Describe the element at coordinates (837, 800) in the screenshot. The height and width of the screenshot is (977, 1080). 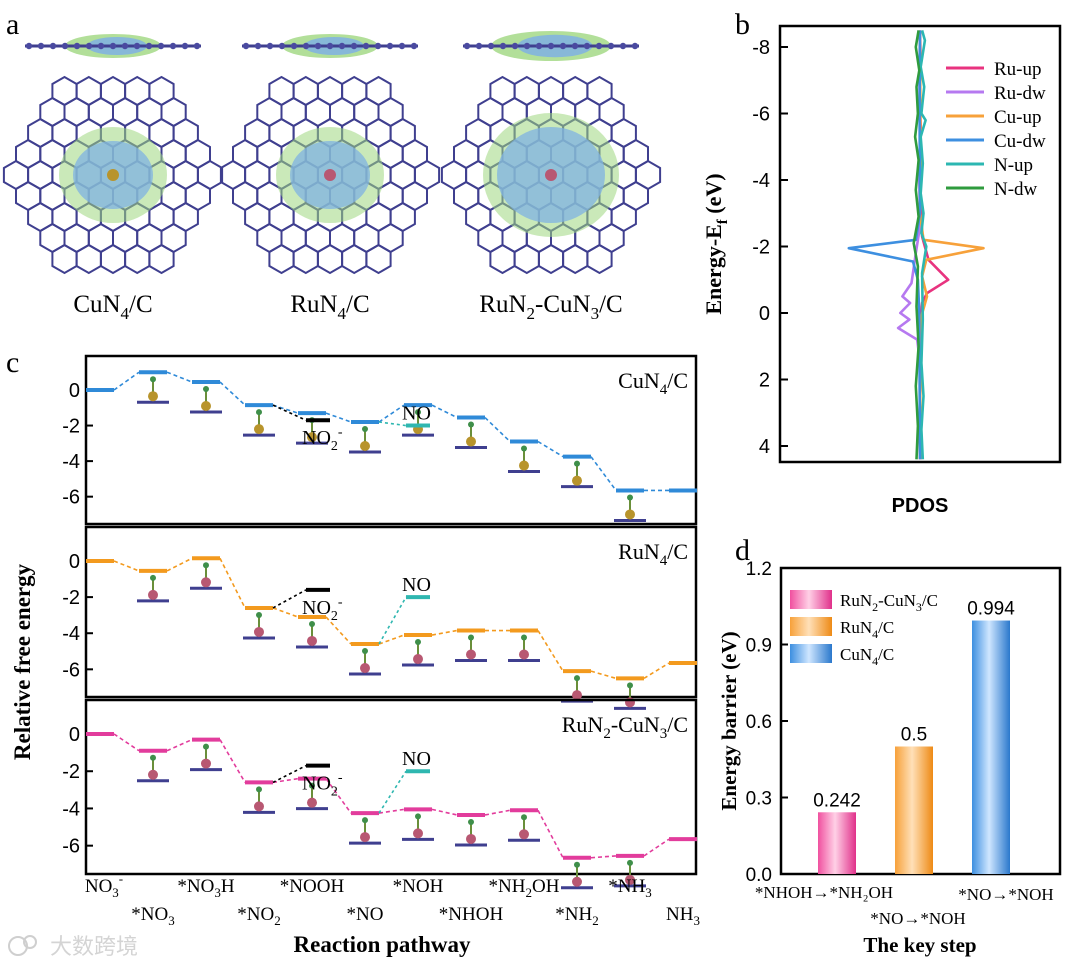
I see `barrier-value-label: 0.242` at that location.